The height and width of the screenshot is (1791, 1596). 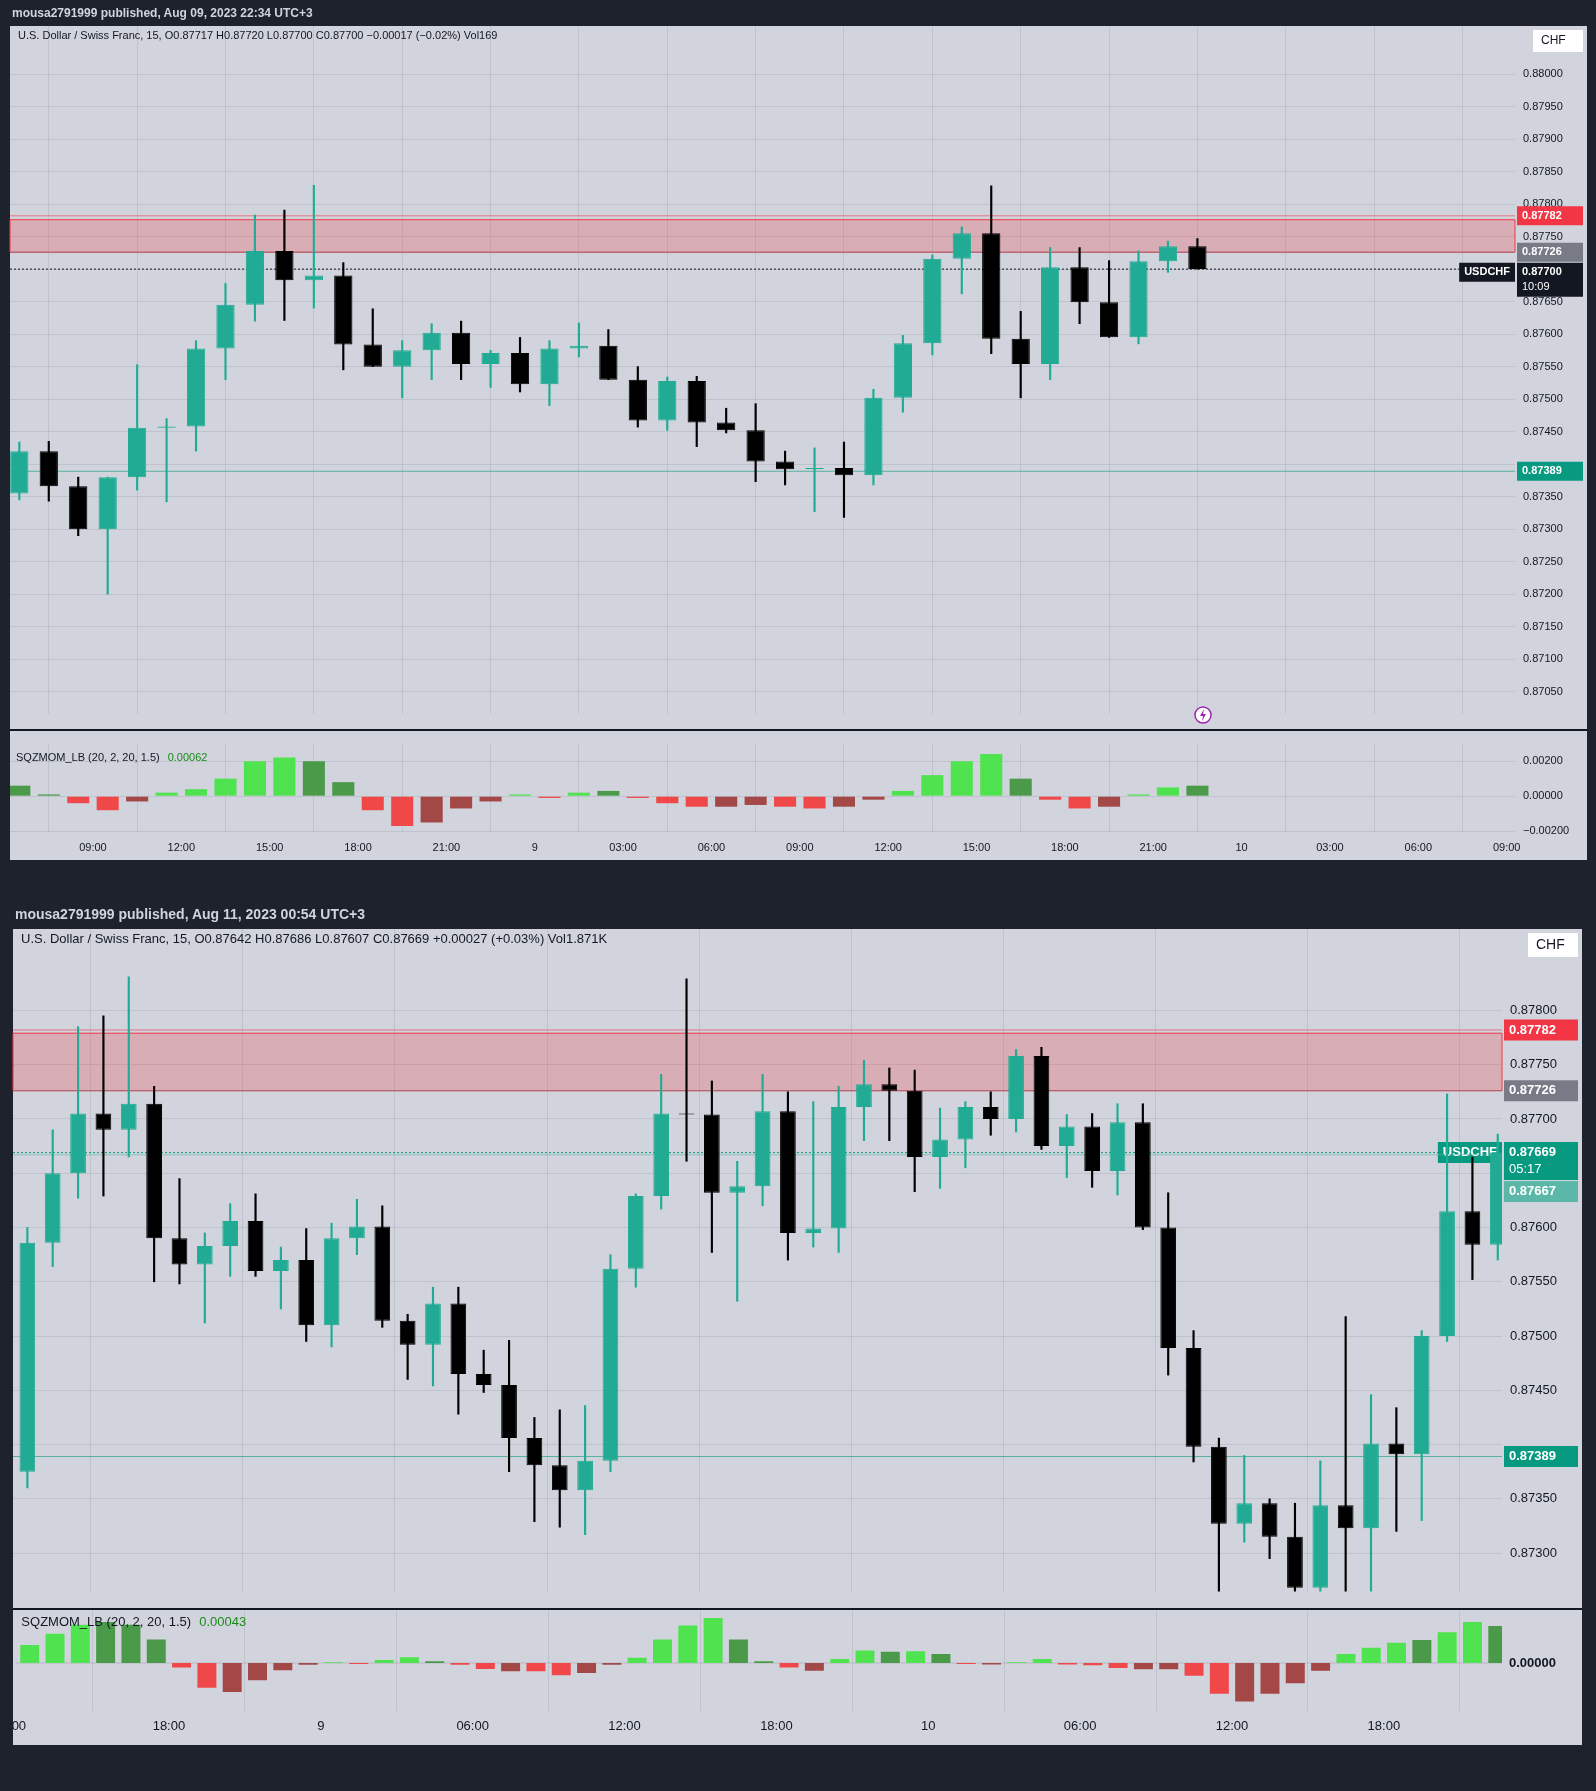 What do you see at coordinates (1532, 1152) in the screenshot?
I see `ref-line-label: 0.87669` at bounding box center [1532, 1152].